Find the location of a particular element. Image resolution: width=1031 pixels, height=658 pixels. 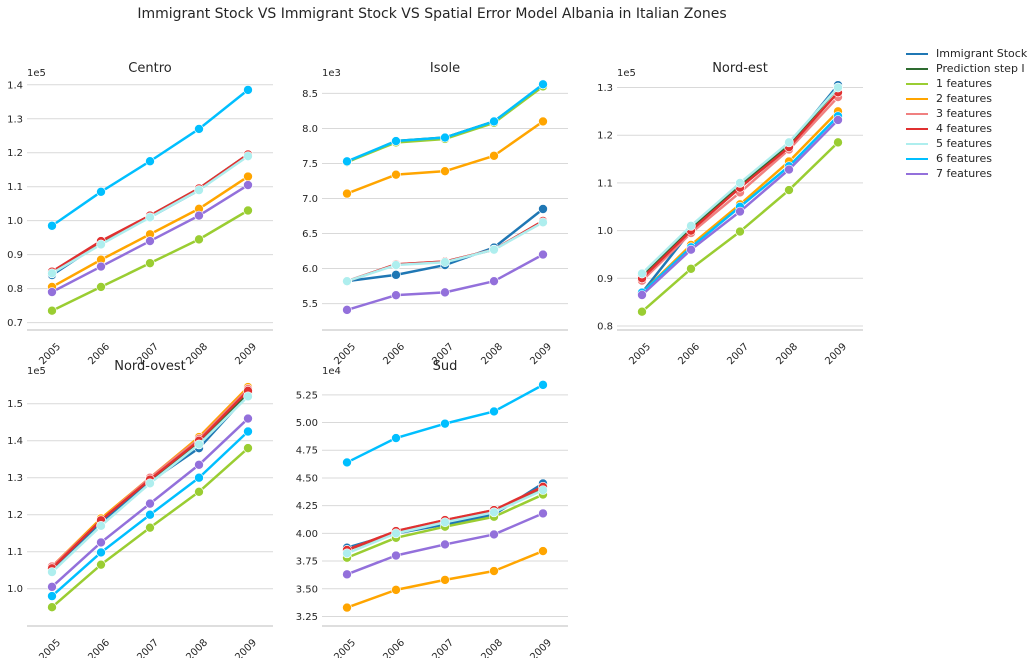

axis-scale-label: 1e3 is located at coordinates (331, 73).